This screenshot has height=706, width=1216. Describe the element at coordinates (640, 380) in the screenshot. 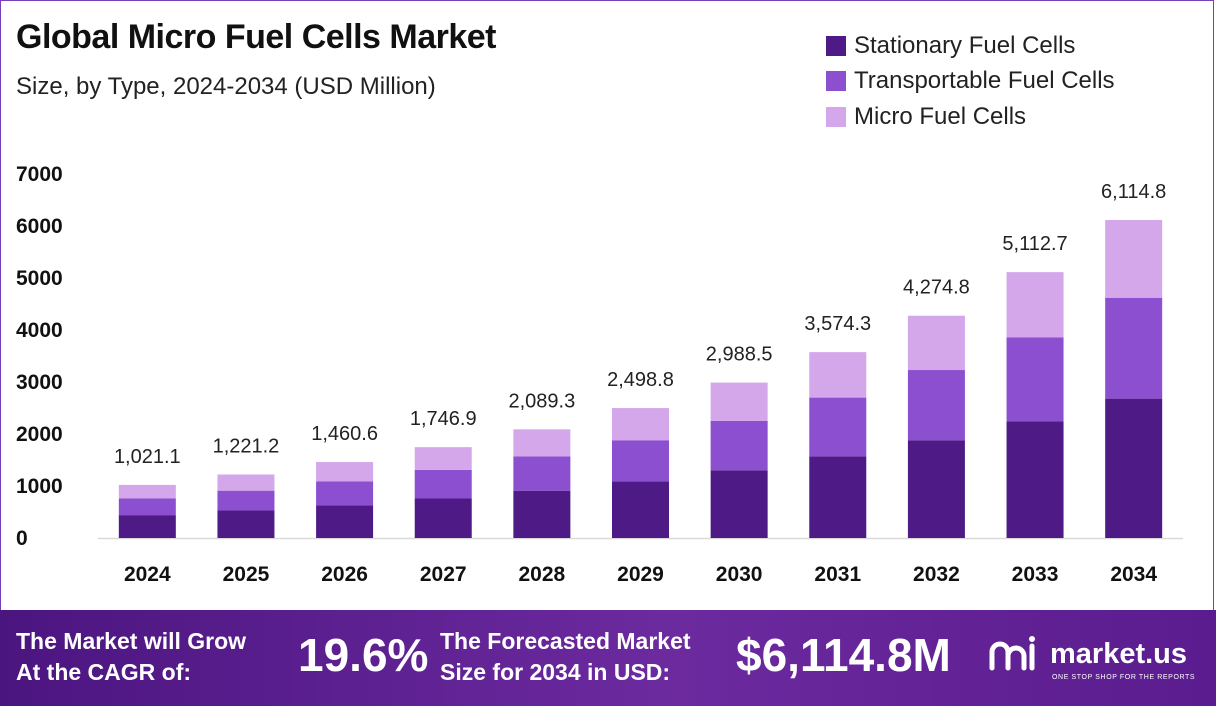

I see `bar-total-label: 2,498.8` at that location.